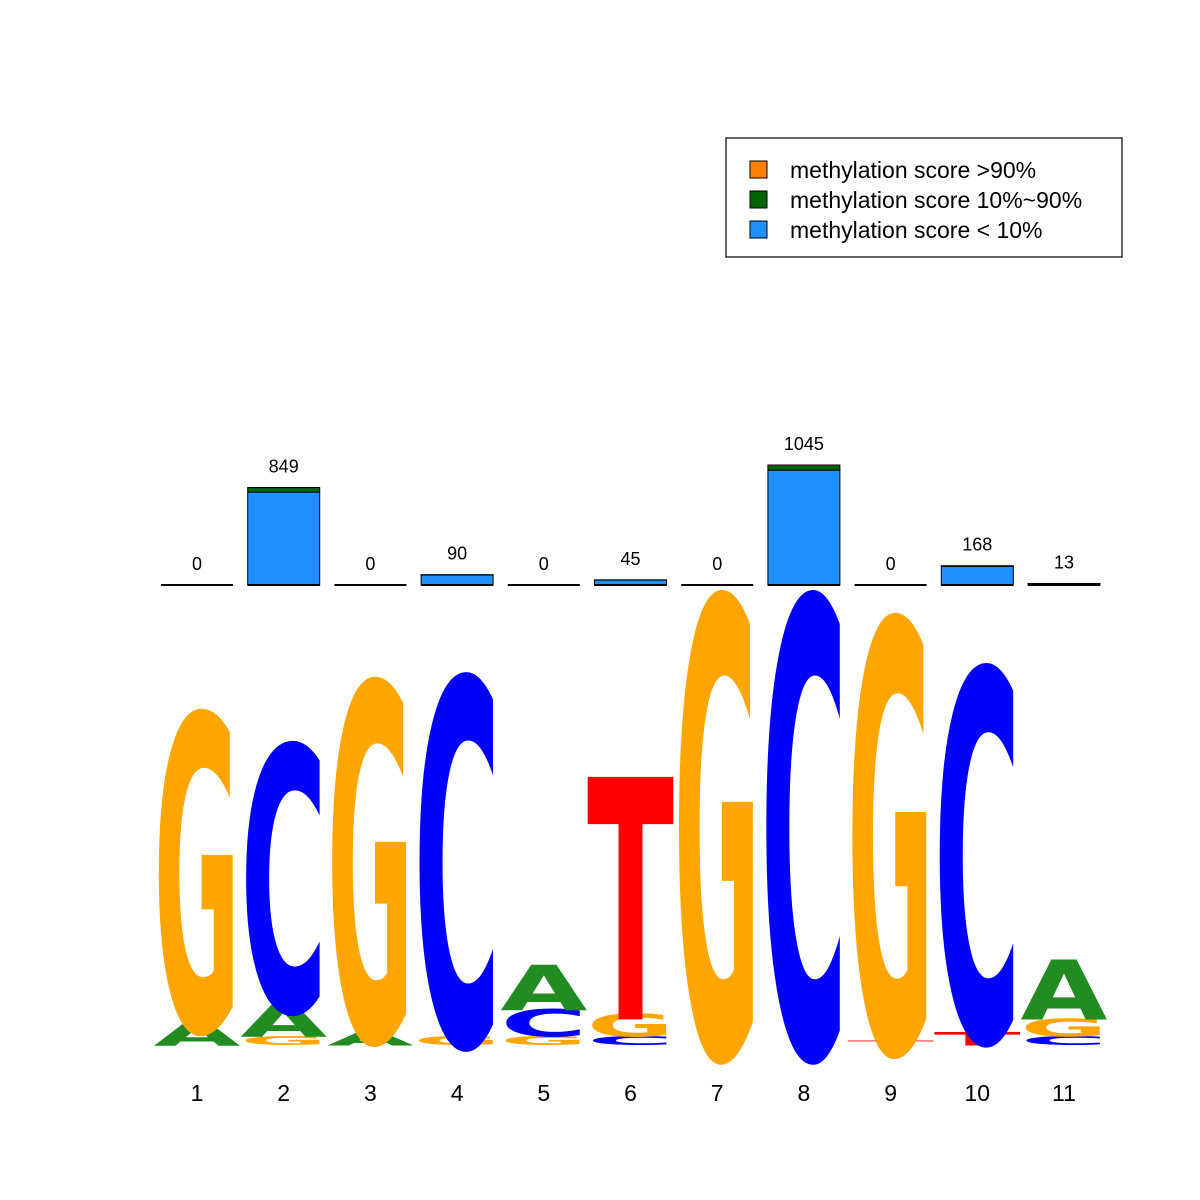 This screenshot has width=1200, height=1200. What do you see at coordinates (630, 1093) in the screenshot?
I see `position-label: 6` at bounding box center [630, 1093].